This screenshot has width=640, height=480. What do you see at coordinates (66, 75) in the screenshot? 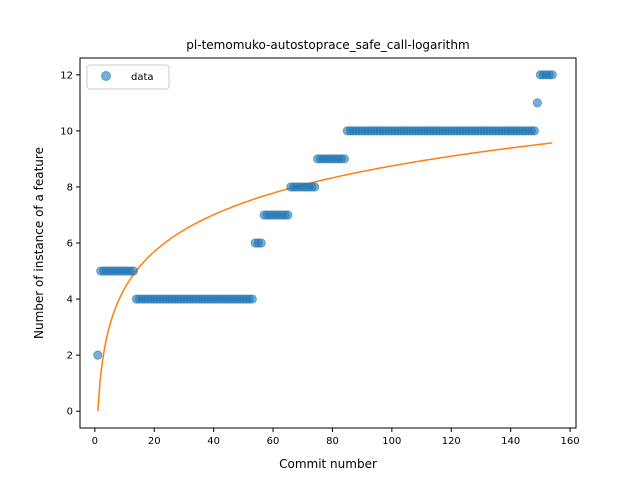
I see `y-tick-label: 12` at bounding box center [66, 75].